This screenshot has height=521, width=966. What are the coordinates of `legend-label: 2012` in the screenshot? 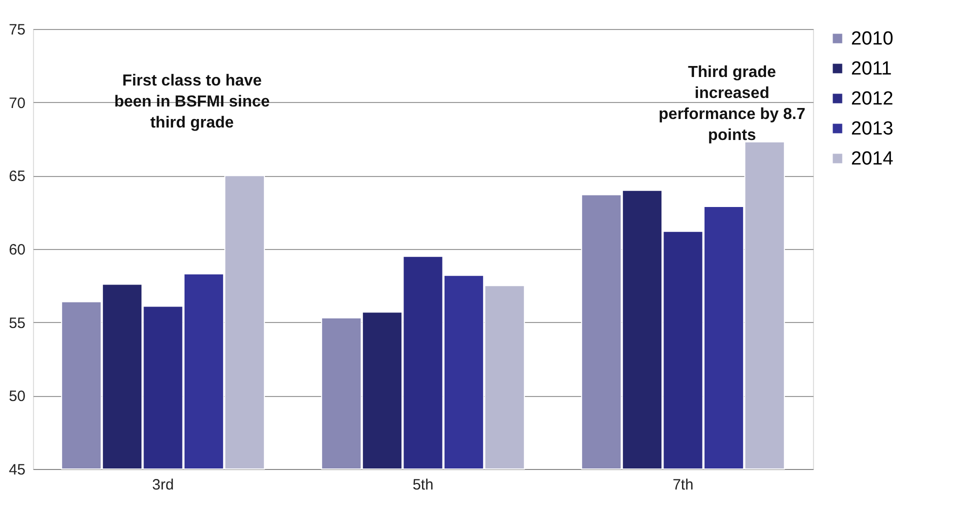 It's located at (872, 99).